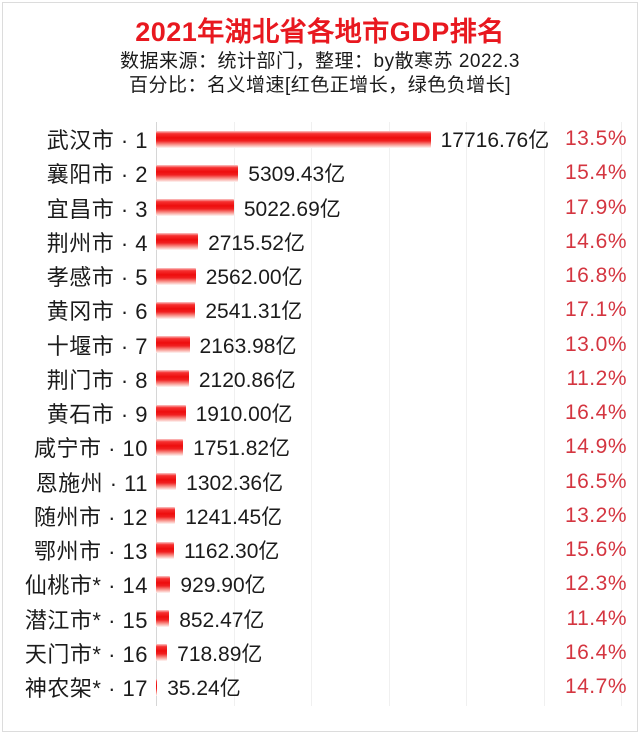 Image resolution: width=640 pixels, height=734 pixels. I want to click on gdp-value-label: 1241.45亿, so click(234, 517).